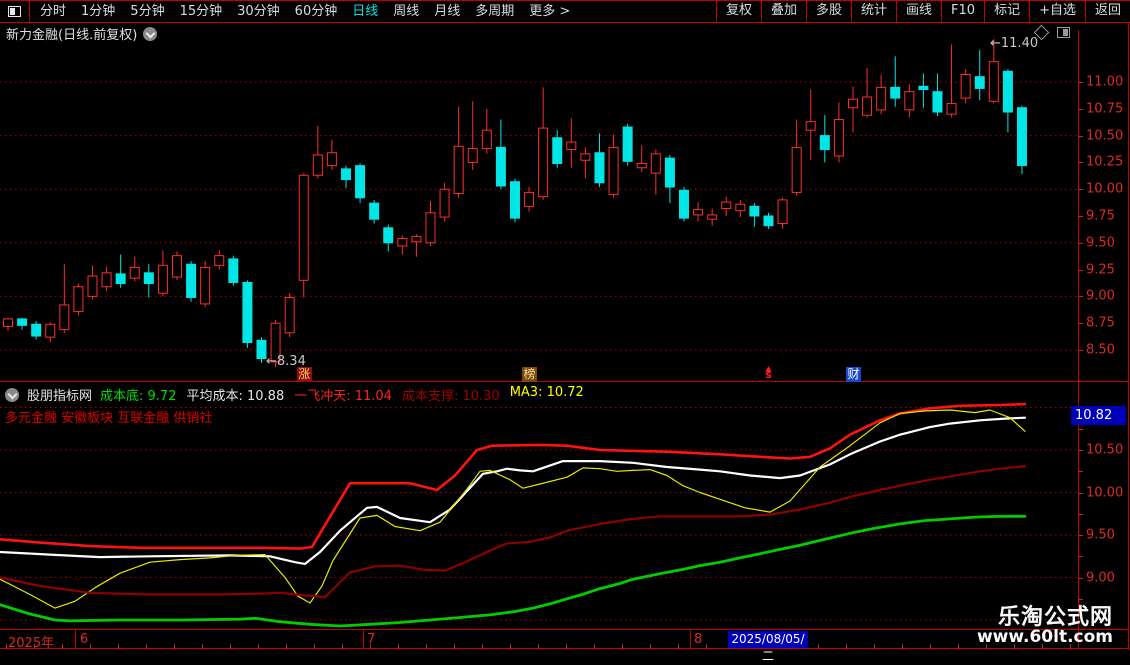  I want to click on tab-60分钟: 60分钟, so click(316, 11).